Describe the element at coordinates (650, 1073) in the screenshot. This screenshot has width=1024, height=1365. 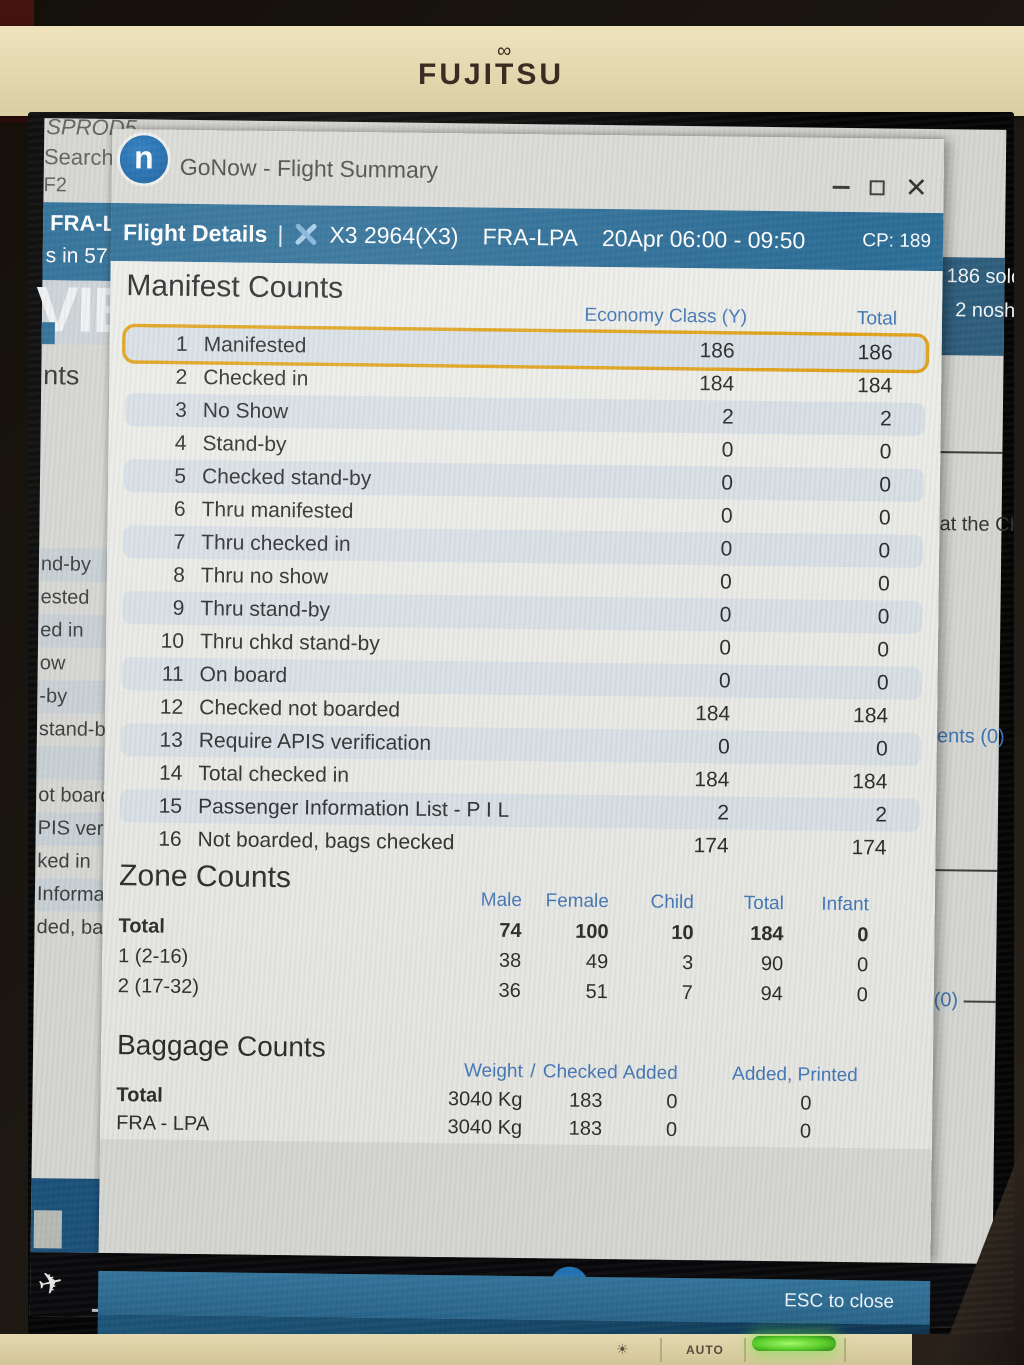
I see `added-header: Added` at that location.